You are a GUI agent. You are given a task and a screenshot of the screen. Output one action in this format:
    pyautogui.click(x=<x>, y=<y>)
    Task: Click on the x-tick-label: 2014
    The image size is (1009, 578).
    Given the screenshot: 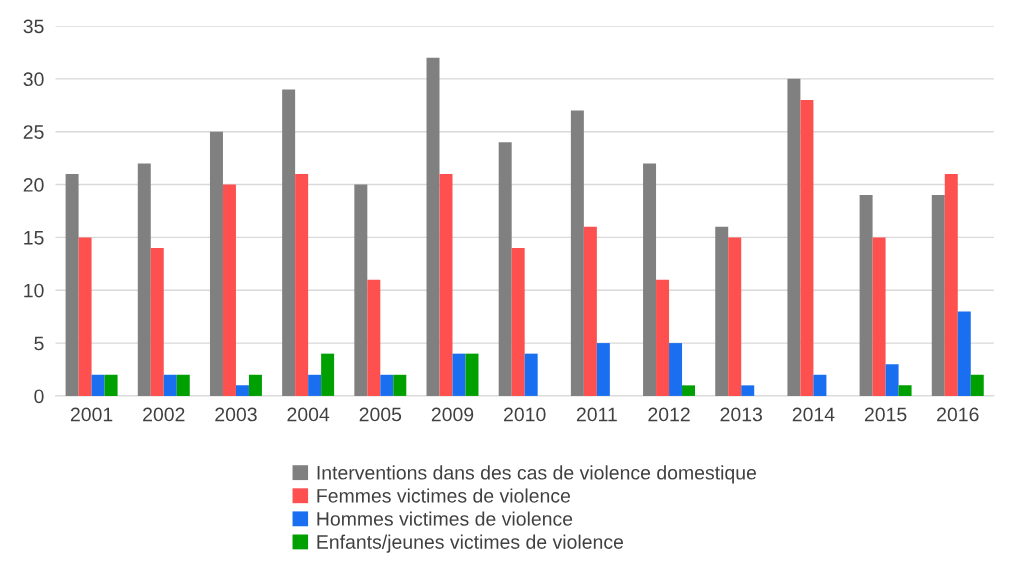 What is the action you would take?
    pyautogui.click(x=813, y=414)
    